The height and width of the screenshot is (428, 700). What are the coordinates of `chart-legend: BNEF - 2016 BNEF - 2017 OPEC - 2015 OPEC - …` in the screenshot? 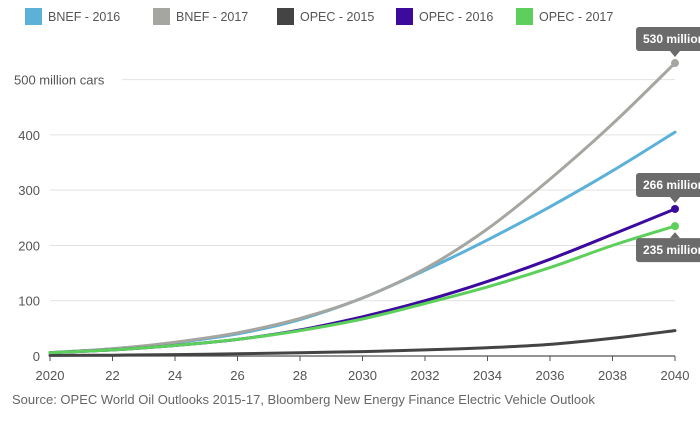 It's located at (319, 16).